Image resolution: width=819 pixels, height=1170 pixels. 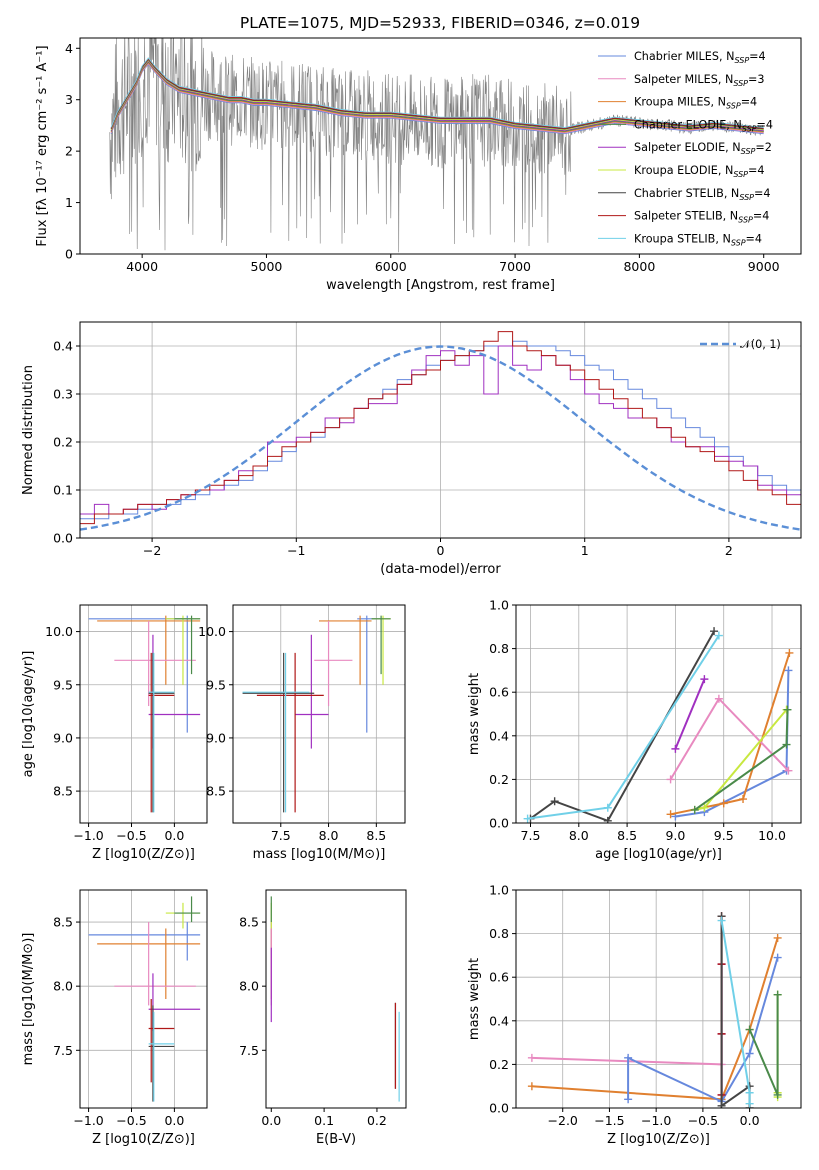 I want to click on y-axis-label: mass [log10(M/M⊙)], so click(x=28, y=999).